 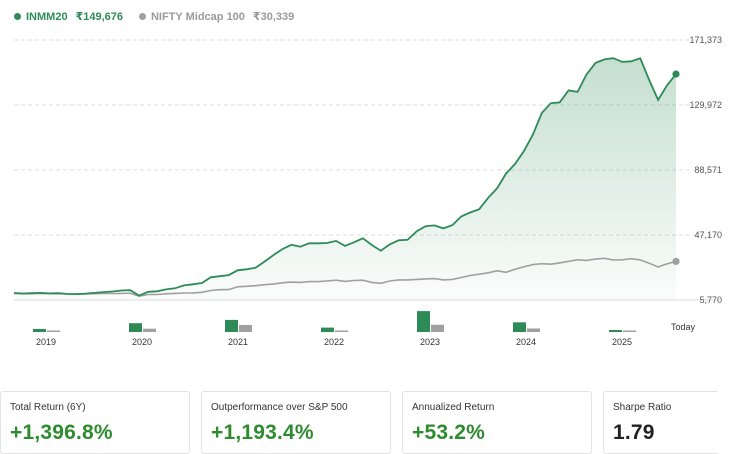 I want to click on x-axis-ticks: 2019 2020 2021 2022 2023 2024 2025 Today, so click(x=366, y=333).